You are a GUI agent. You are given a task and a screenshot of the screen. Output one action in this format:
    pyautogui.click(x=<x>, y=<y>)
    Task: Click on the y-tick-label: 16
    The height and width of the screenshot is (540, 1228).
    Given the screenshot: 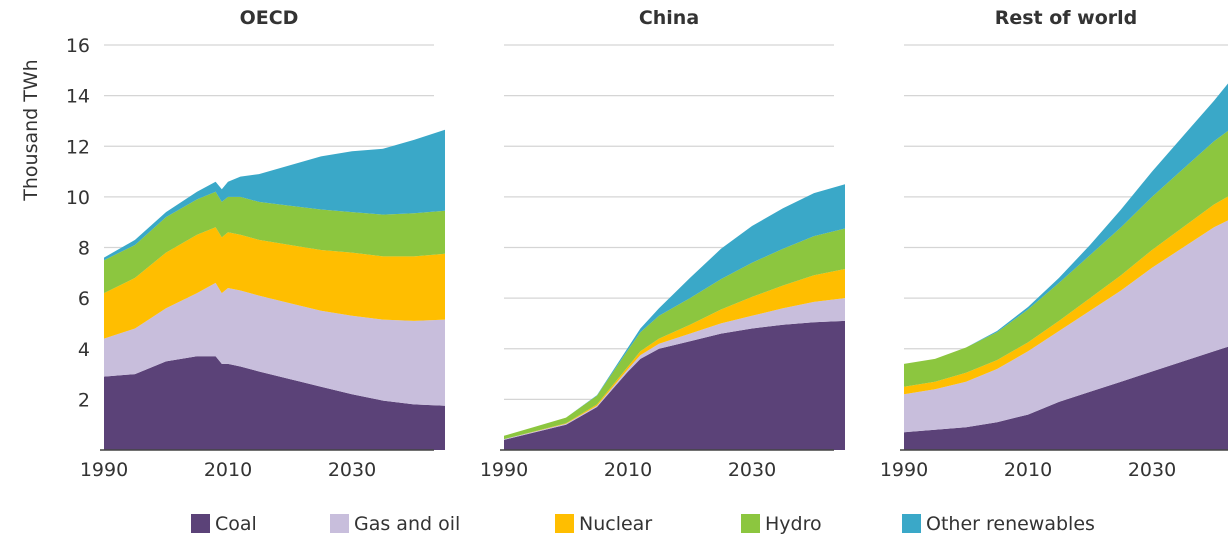 What is the action you would take?
    pyautogui.click(x=78, y=46)
    